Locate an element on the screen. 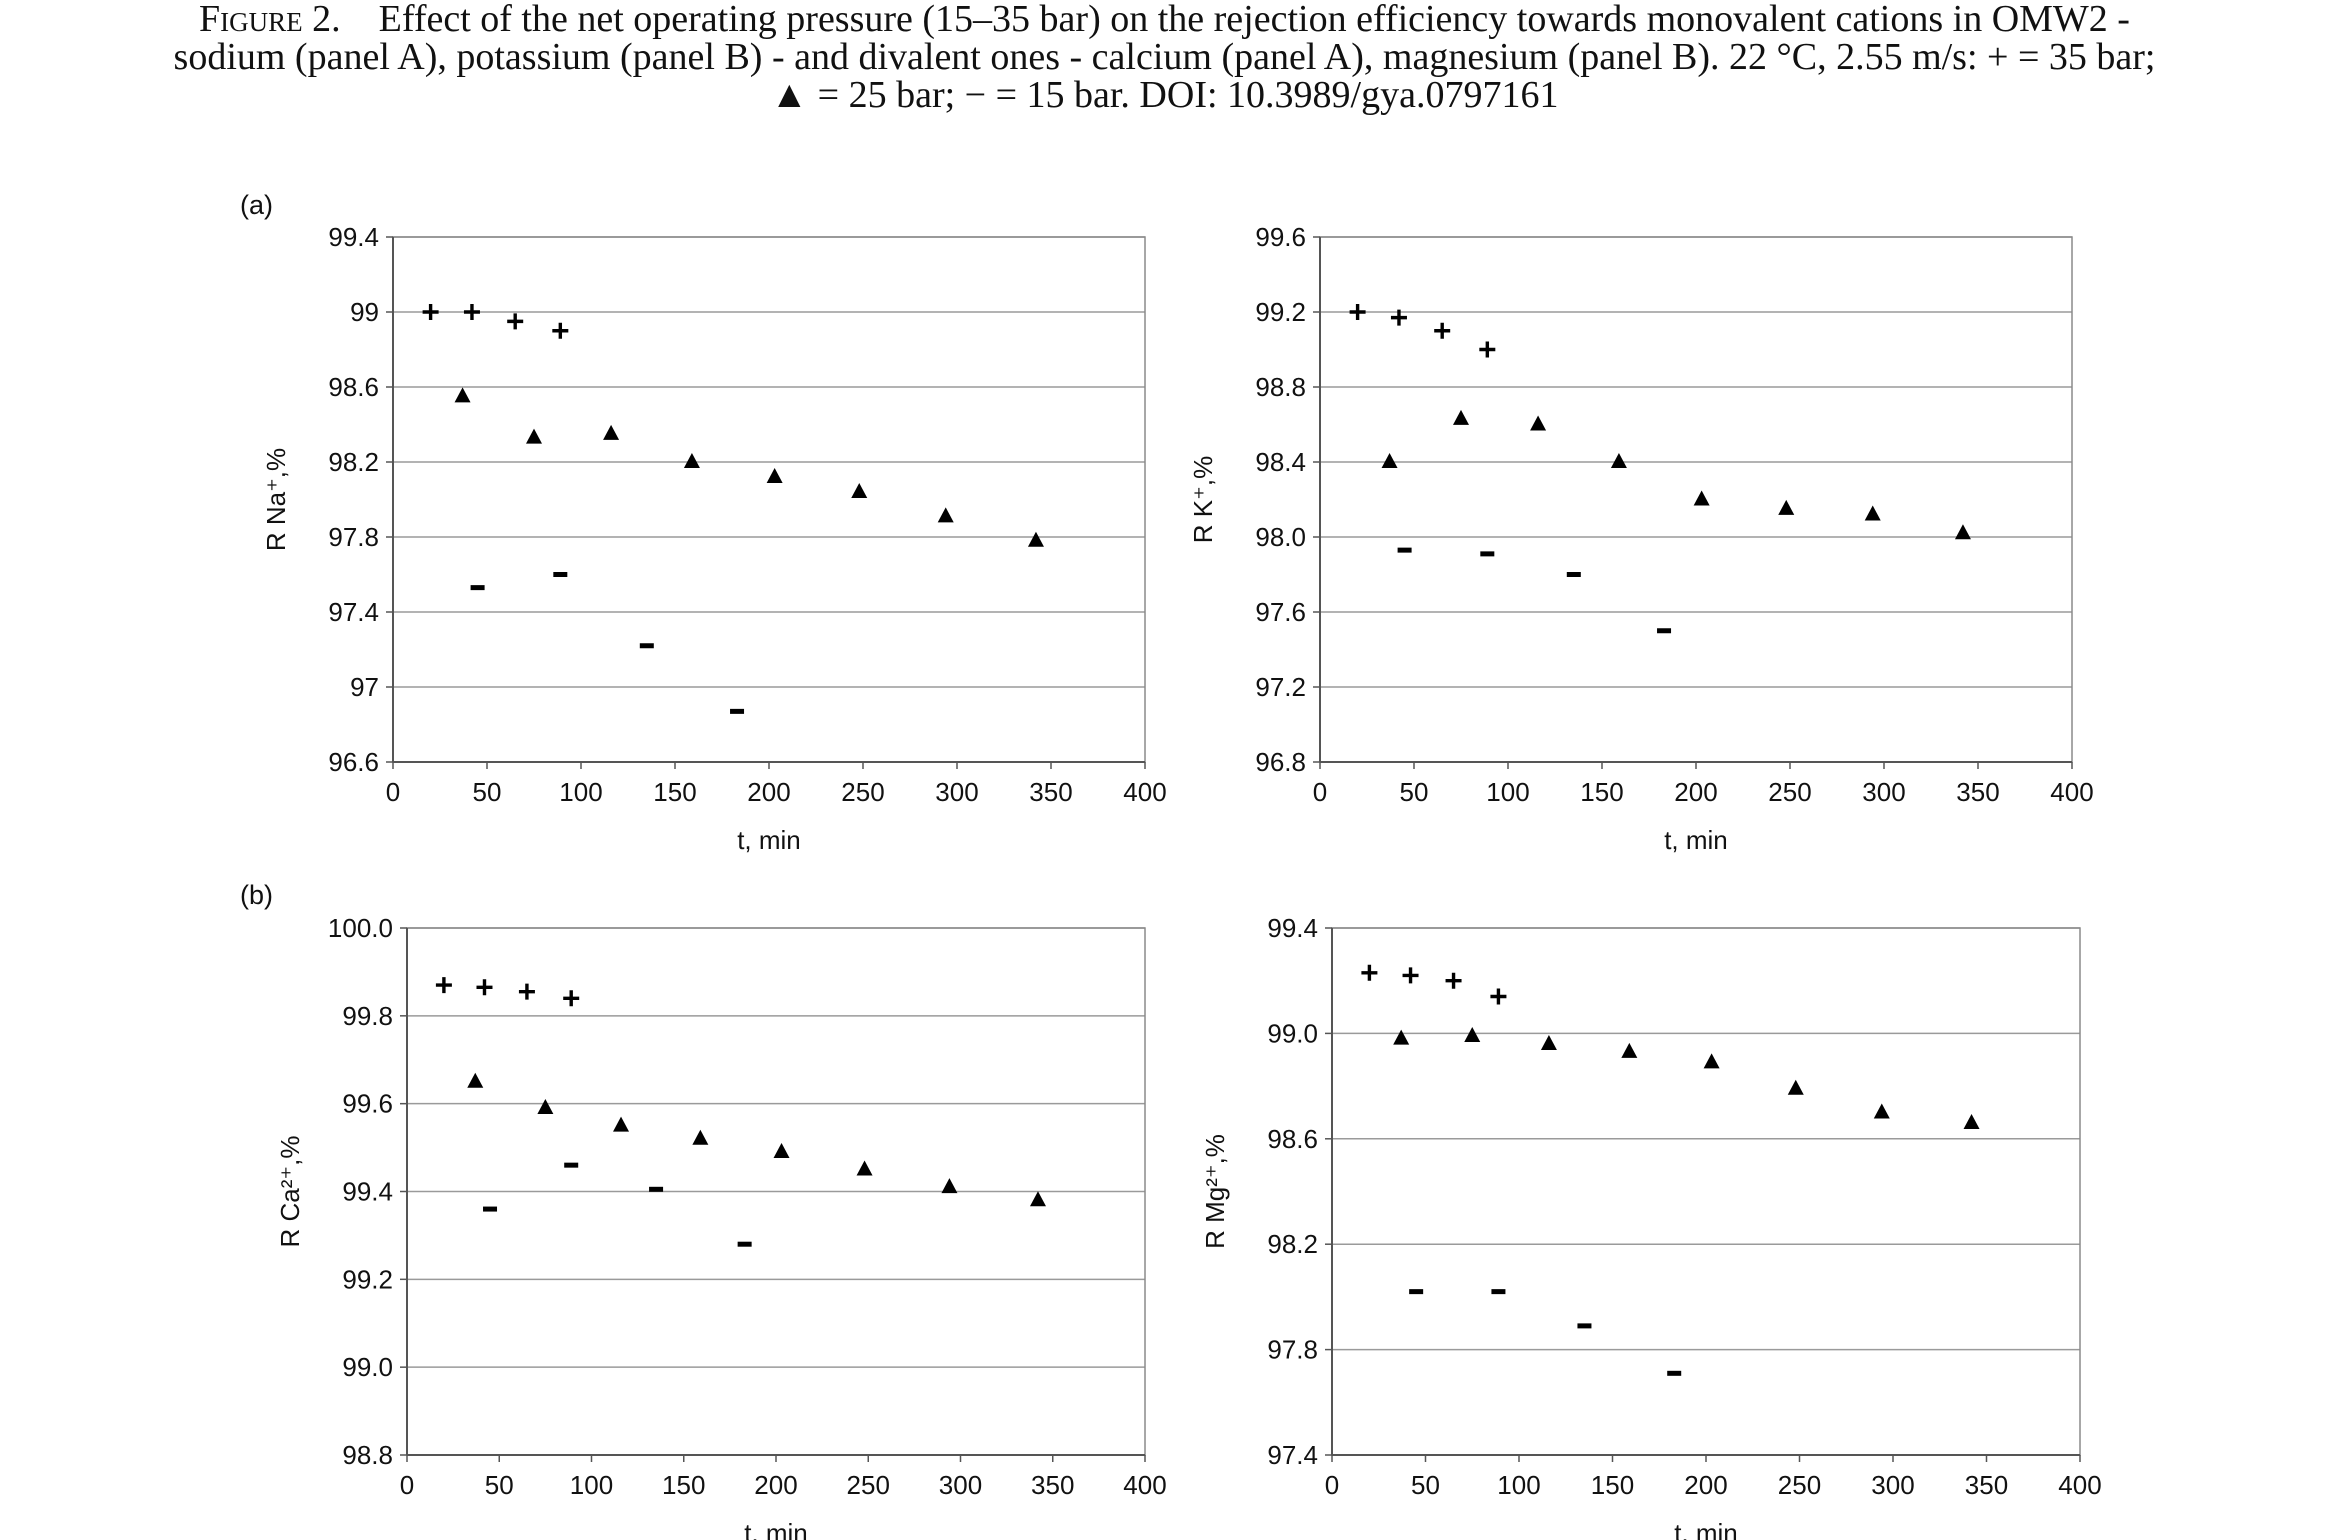  x-tick-label-ca: 200 is located at coordinates (775, 1485).